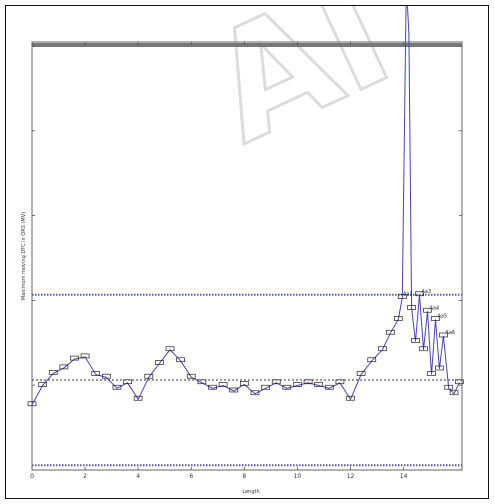  Describe the element at coordinates (298, 476) in the screenshot. I see `x-tick-label: 10` at that location.